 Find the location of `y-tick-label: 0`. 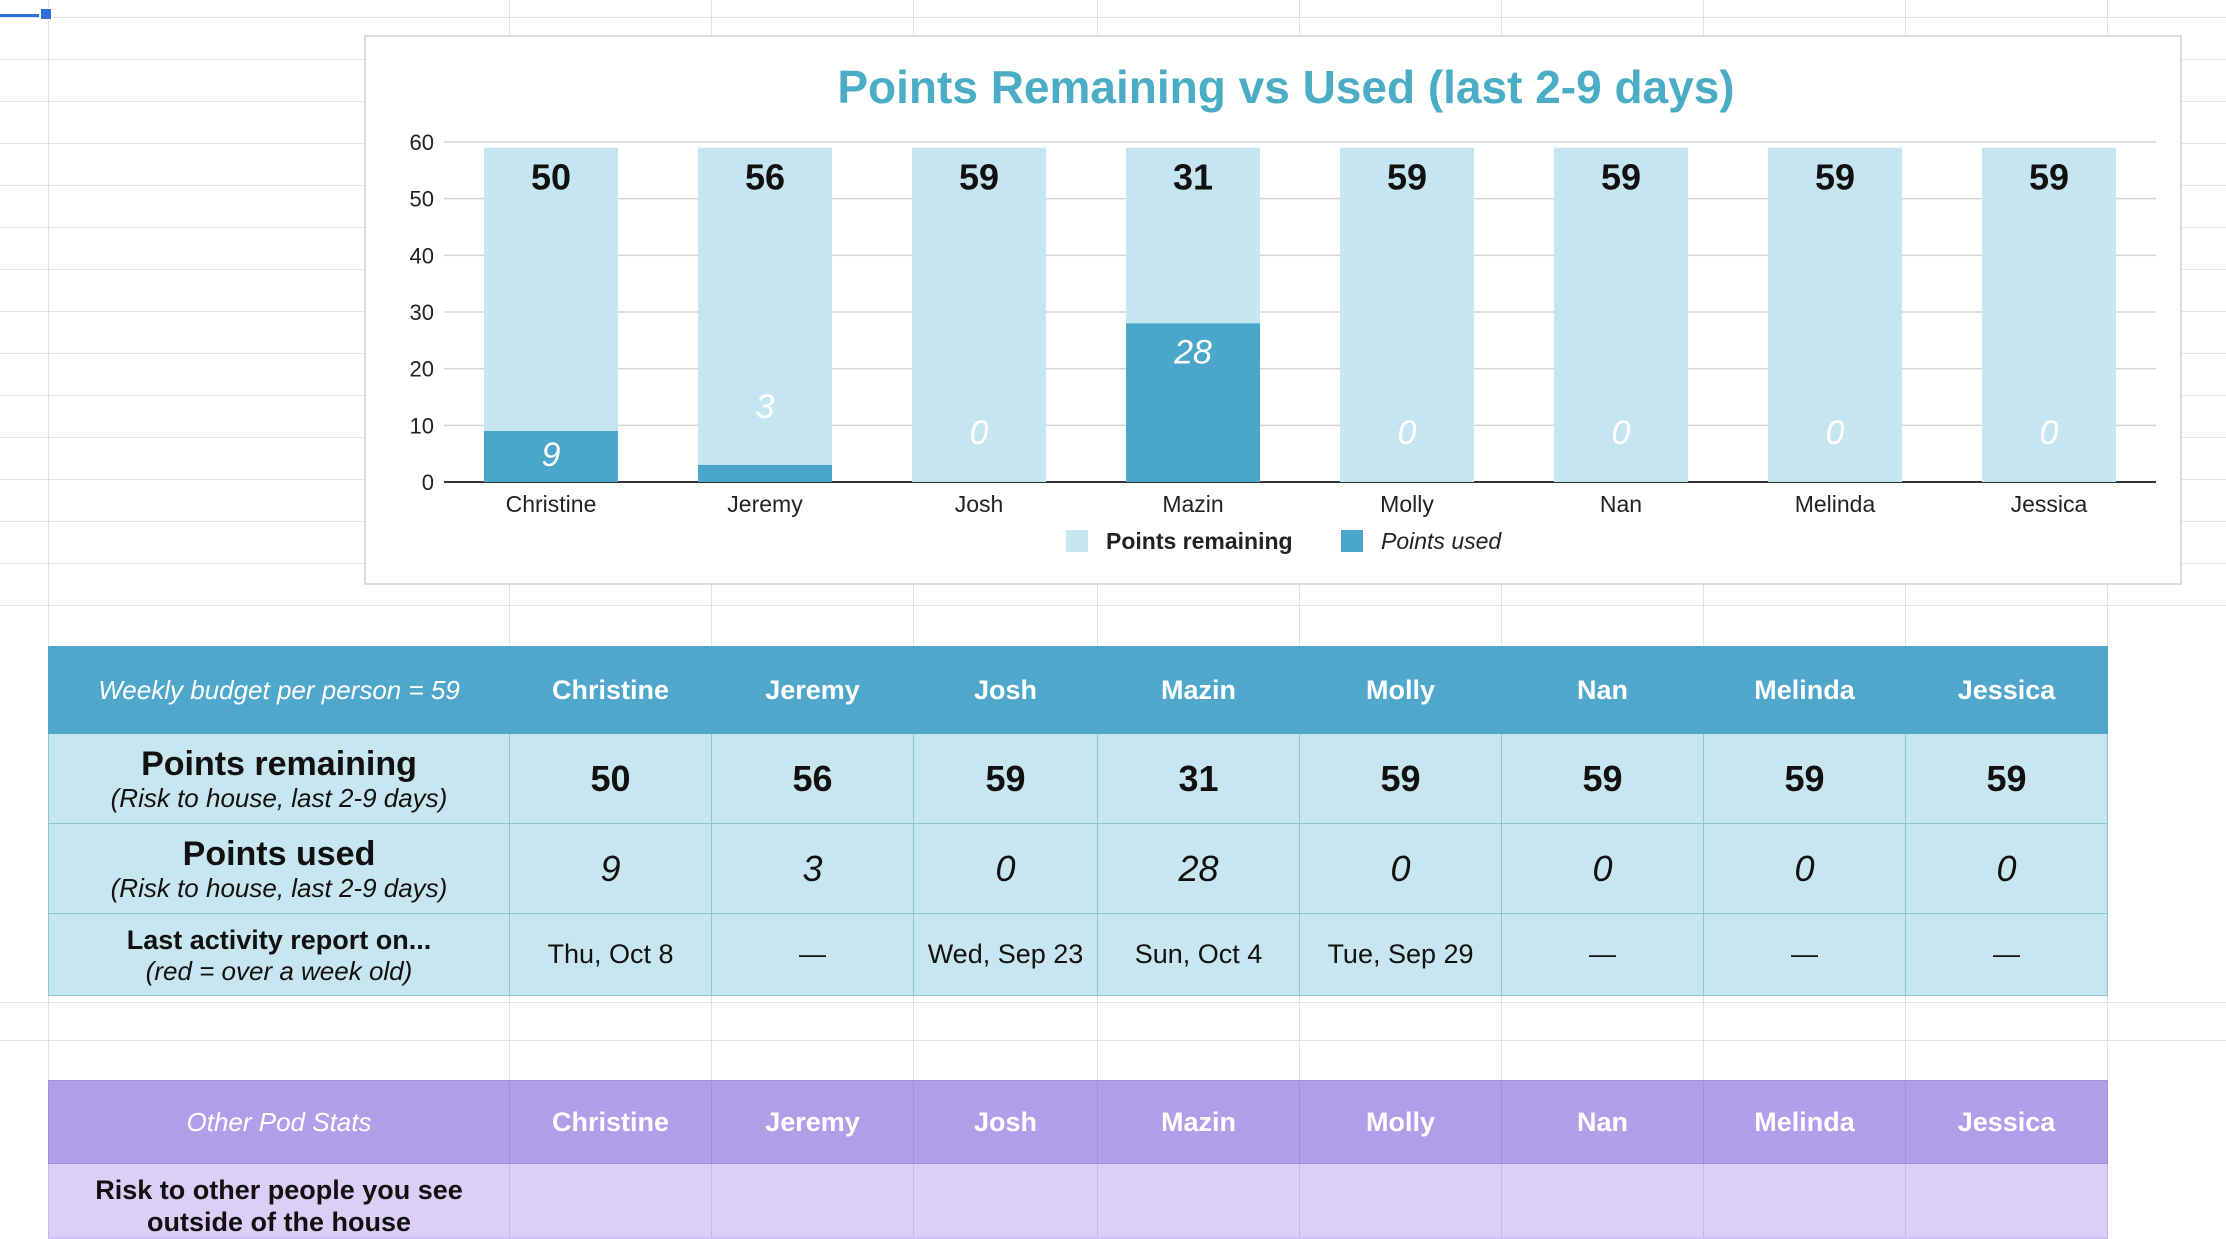

y-tick-label: 0 is located at coordinates (428, 482).